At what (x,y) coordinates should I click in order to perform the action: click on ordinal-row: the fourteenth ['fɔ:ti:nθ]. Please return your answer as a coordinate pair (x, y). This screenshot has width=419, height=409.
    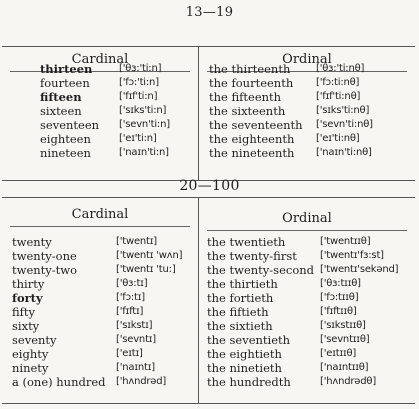
    Looking at the image, I should click on (307, 83).